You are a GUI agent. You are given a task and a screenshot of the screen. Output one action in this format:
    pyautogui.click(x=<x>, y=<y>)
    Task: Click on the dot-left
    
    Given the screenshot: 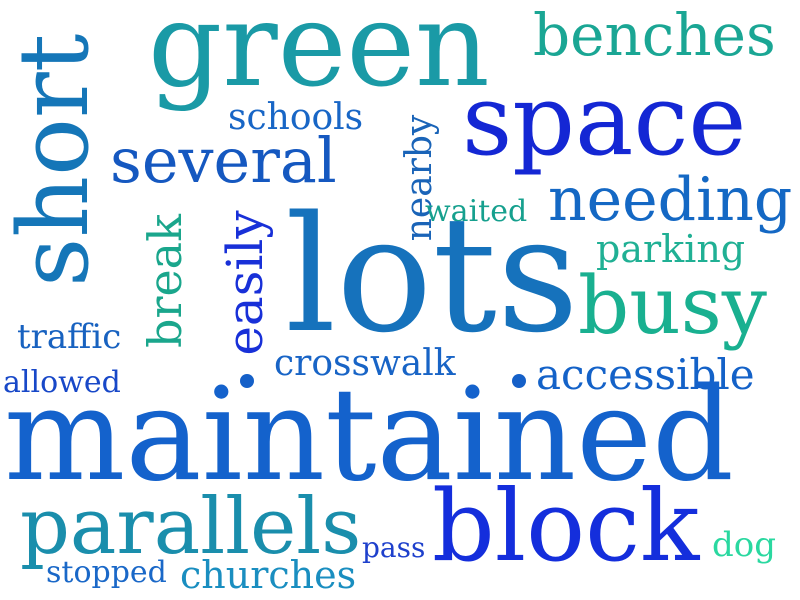 What is the action you would take?
    pyautogui.click(x=247, y=381)
    